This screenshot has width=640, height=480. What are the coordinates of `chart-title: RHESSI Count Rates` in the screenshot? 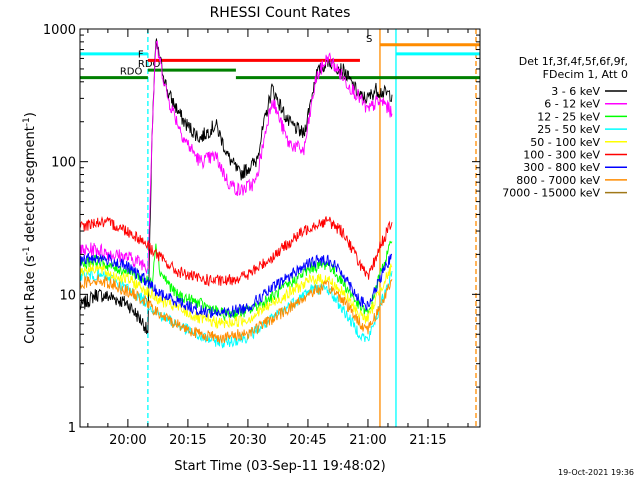 It's located at (280, 13).